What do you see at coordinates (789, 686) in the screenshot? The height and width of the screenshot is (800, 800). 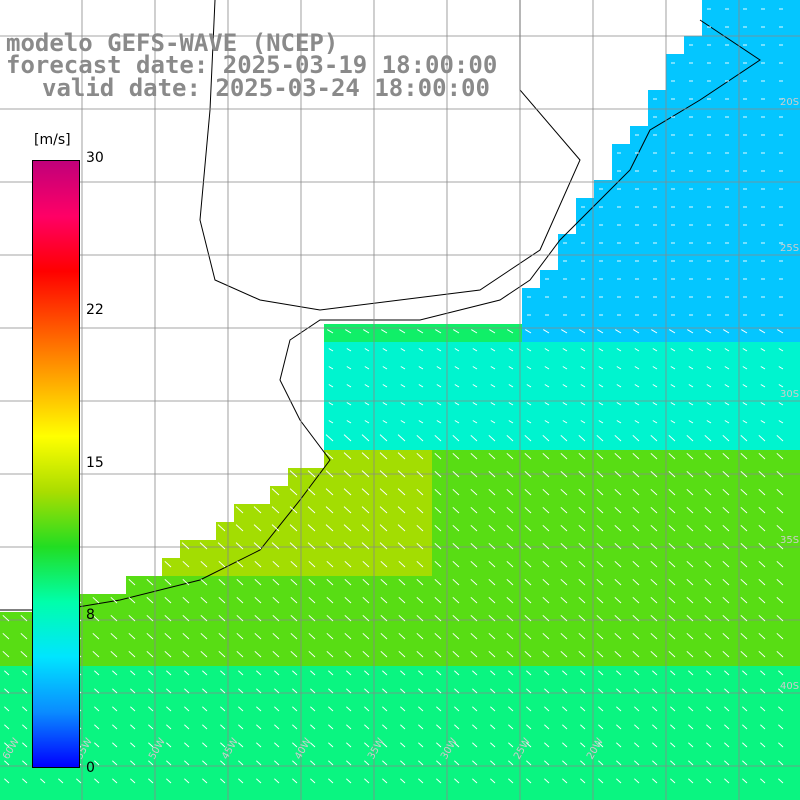 I see `lat-label: 40S` at bounding box center [789, 686].